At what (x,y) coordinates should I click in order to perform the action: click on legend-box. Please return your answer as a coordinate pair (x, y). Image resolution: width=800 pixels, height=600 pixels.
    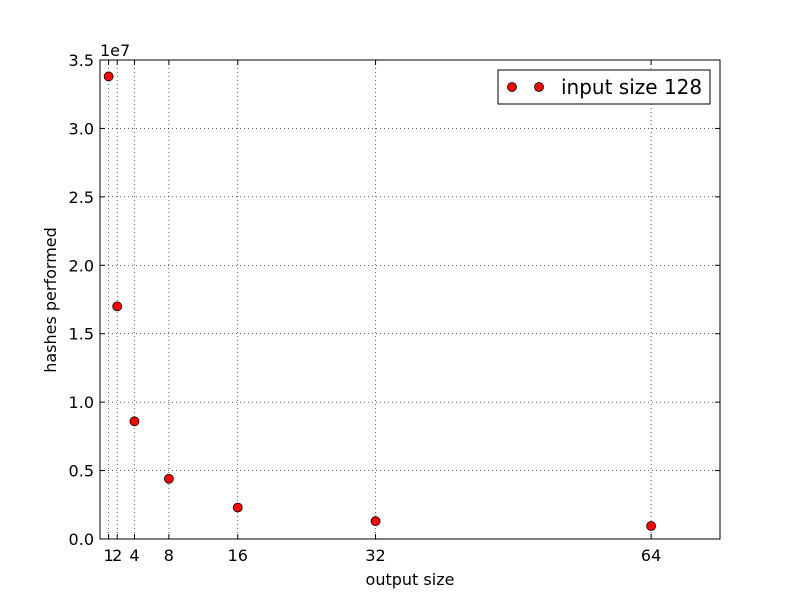
    Looking at the image, I should click on (604, 87).